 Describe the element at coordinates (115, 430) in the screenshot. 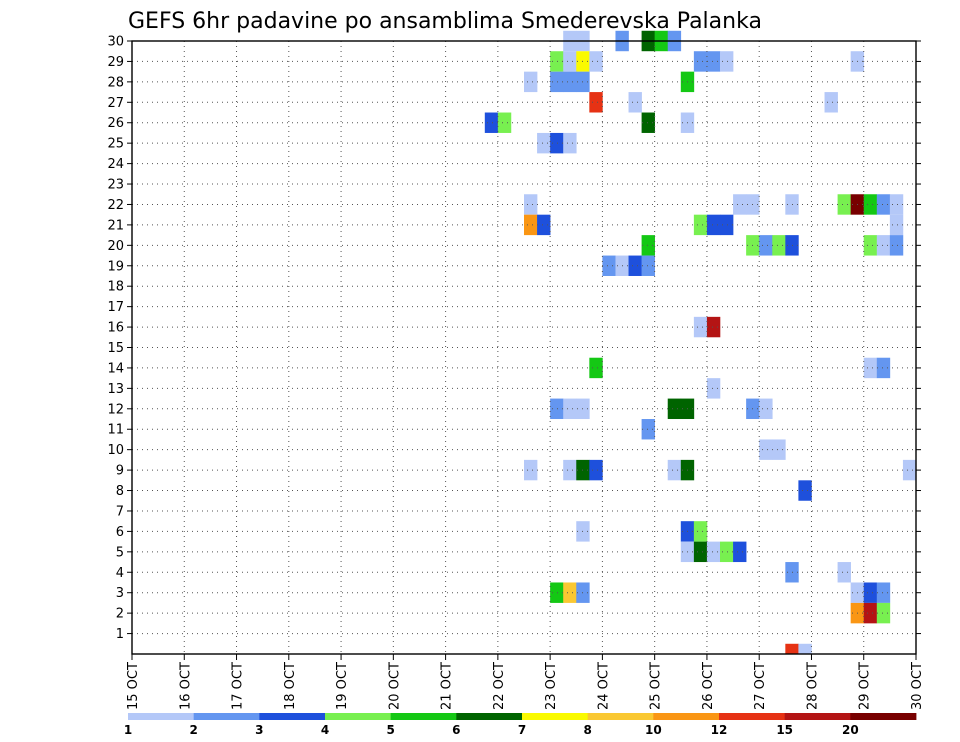

I see `y-tick-label: 11` at that location.